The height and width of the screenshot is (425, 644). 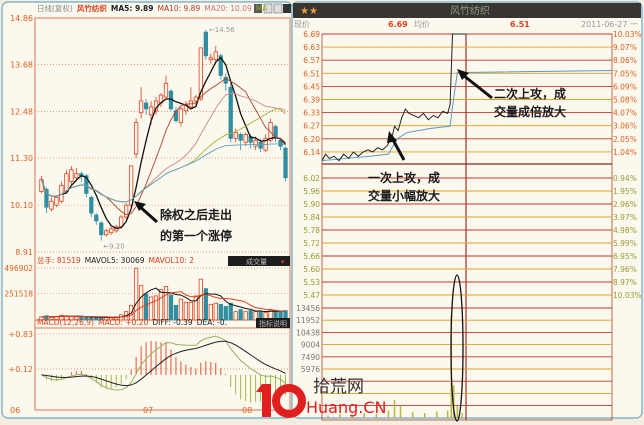 What do you see at coordinates (625, 60) in the screenshot?
I see `percent-tick-label: 8.06%` at bounding box center [625, 60].